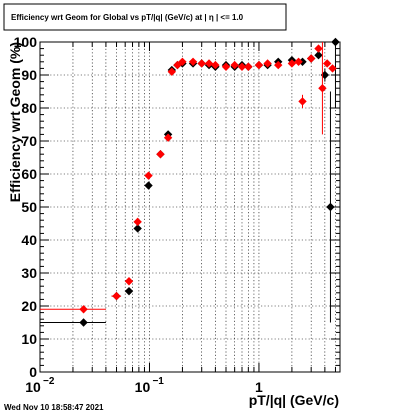  What do you see at coordinates (29, 240) in the screenshot?
I see `y-tick-label: 40` at bounding box center [29, 240].